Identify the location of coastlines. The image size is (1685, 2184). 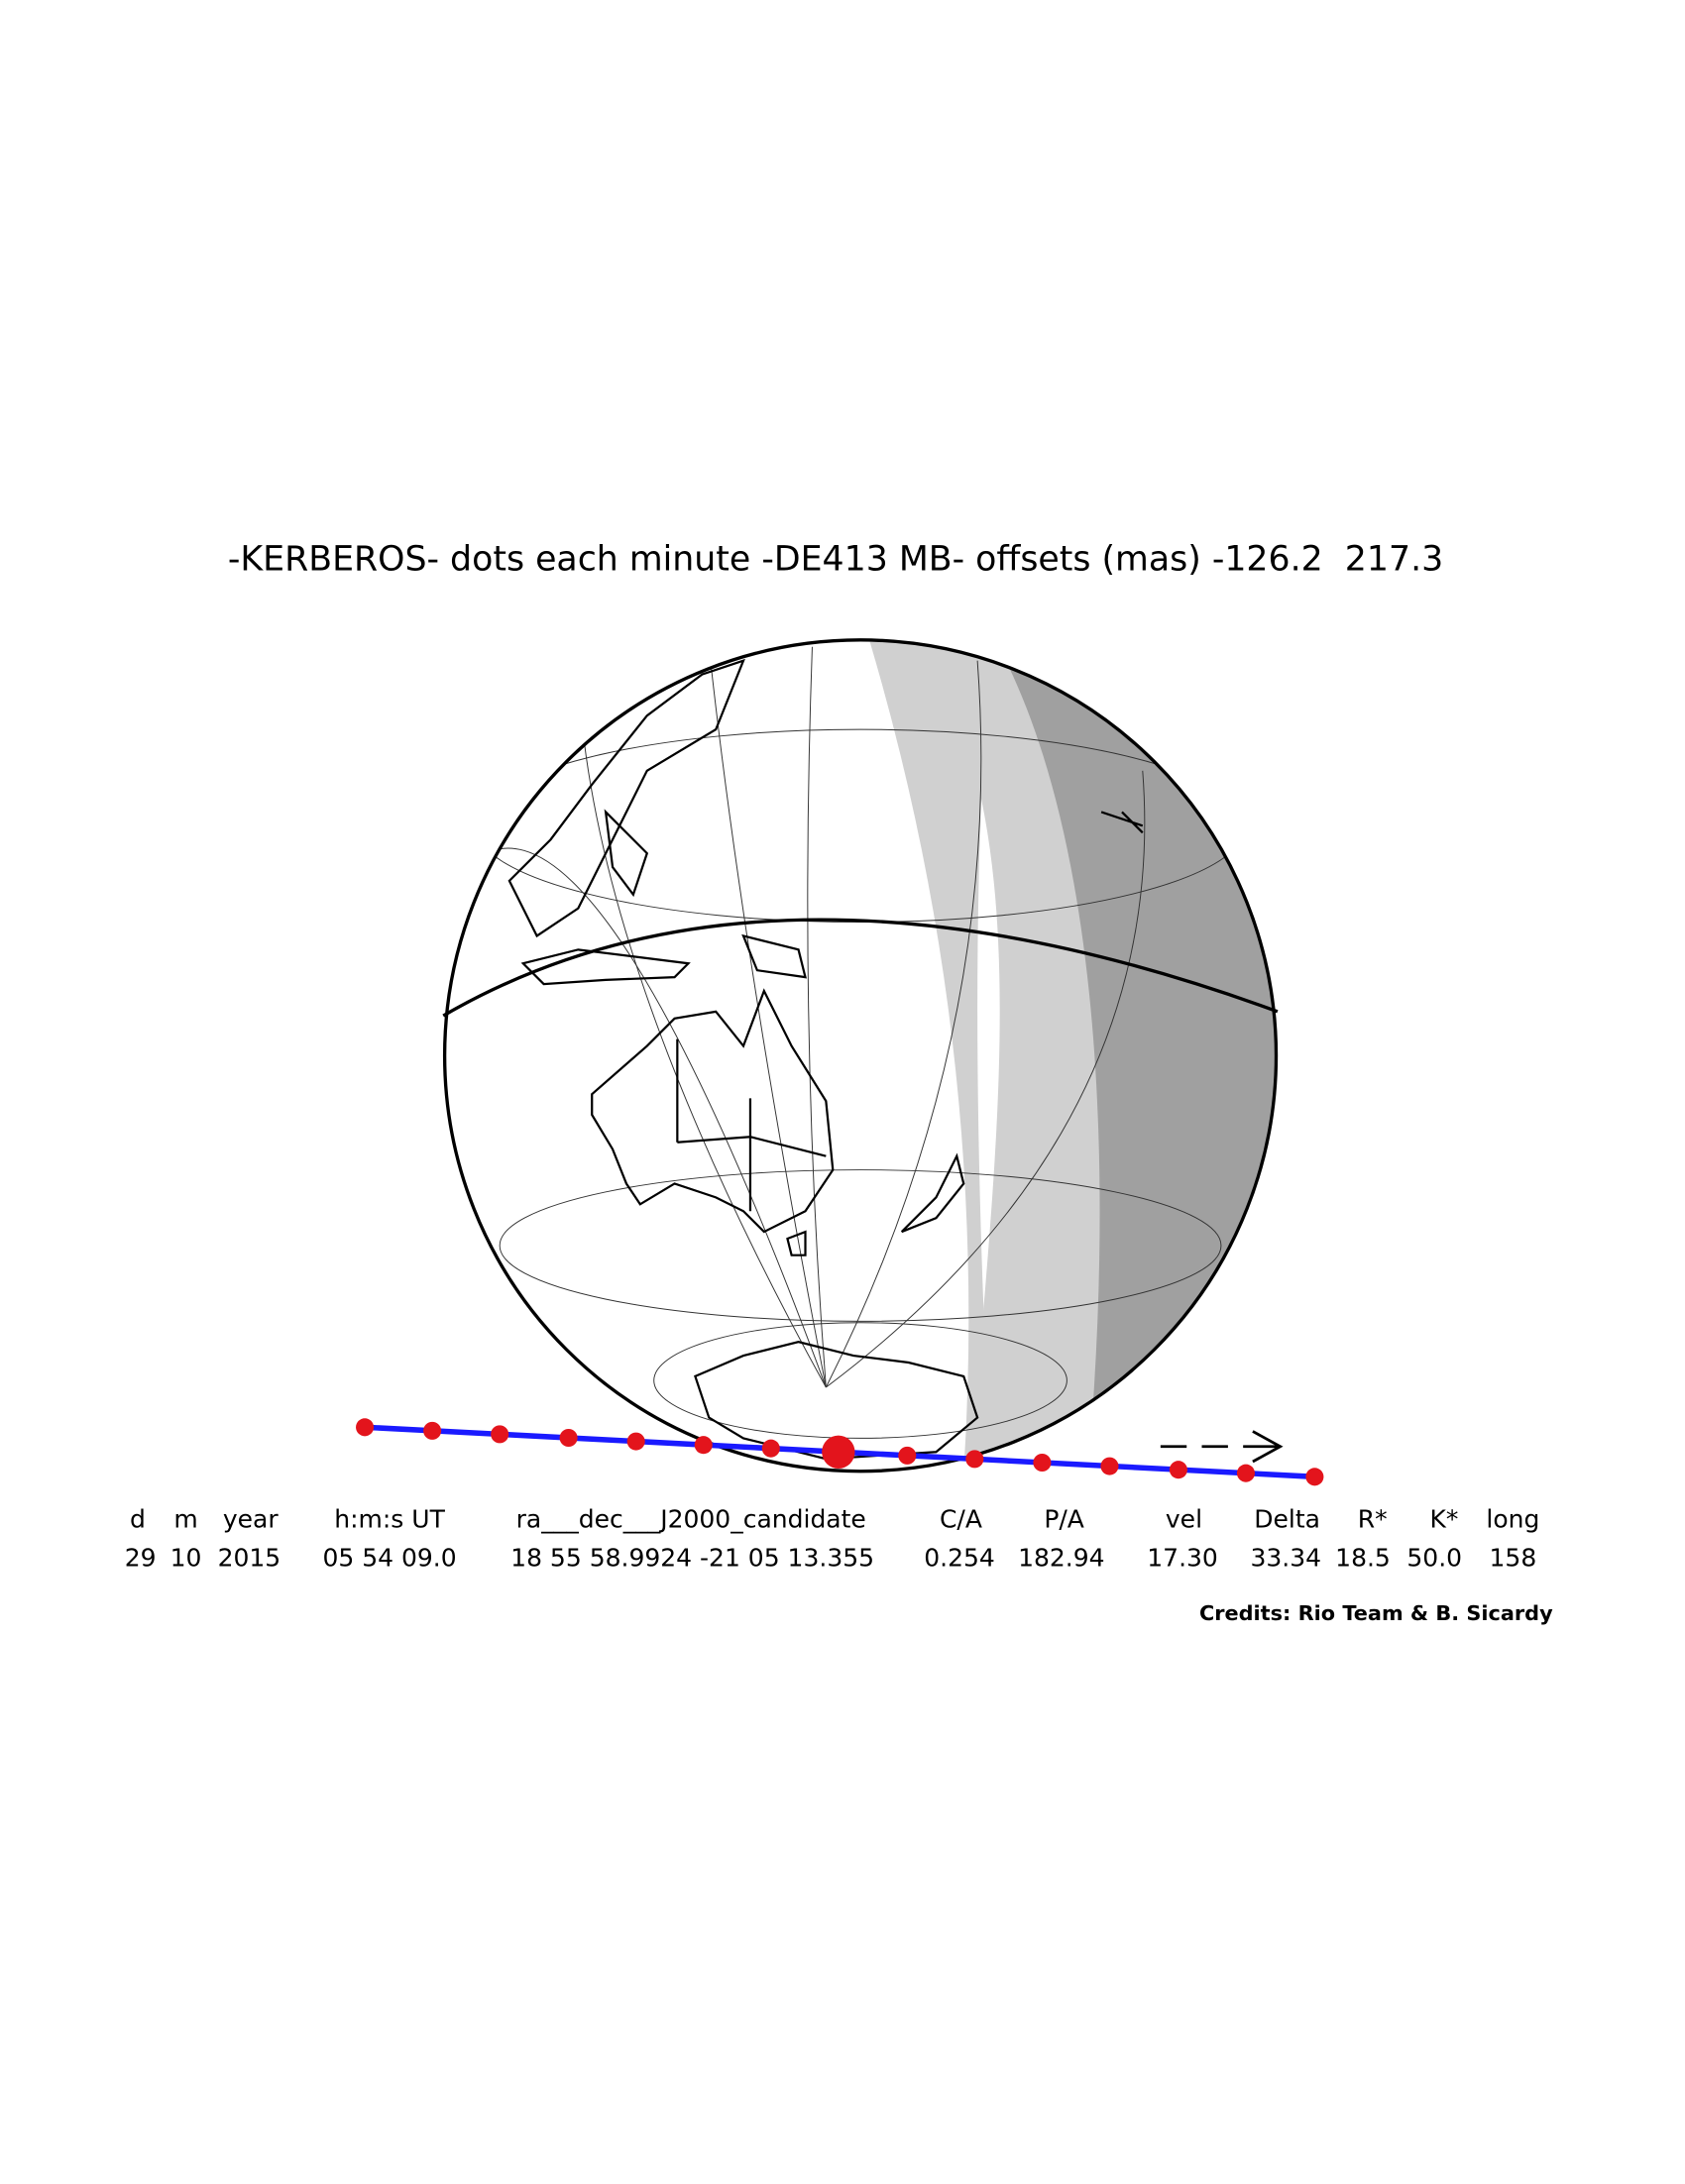
(826, 1059).